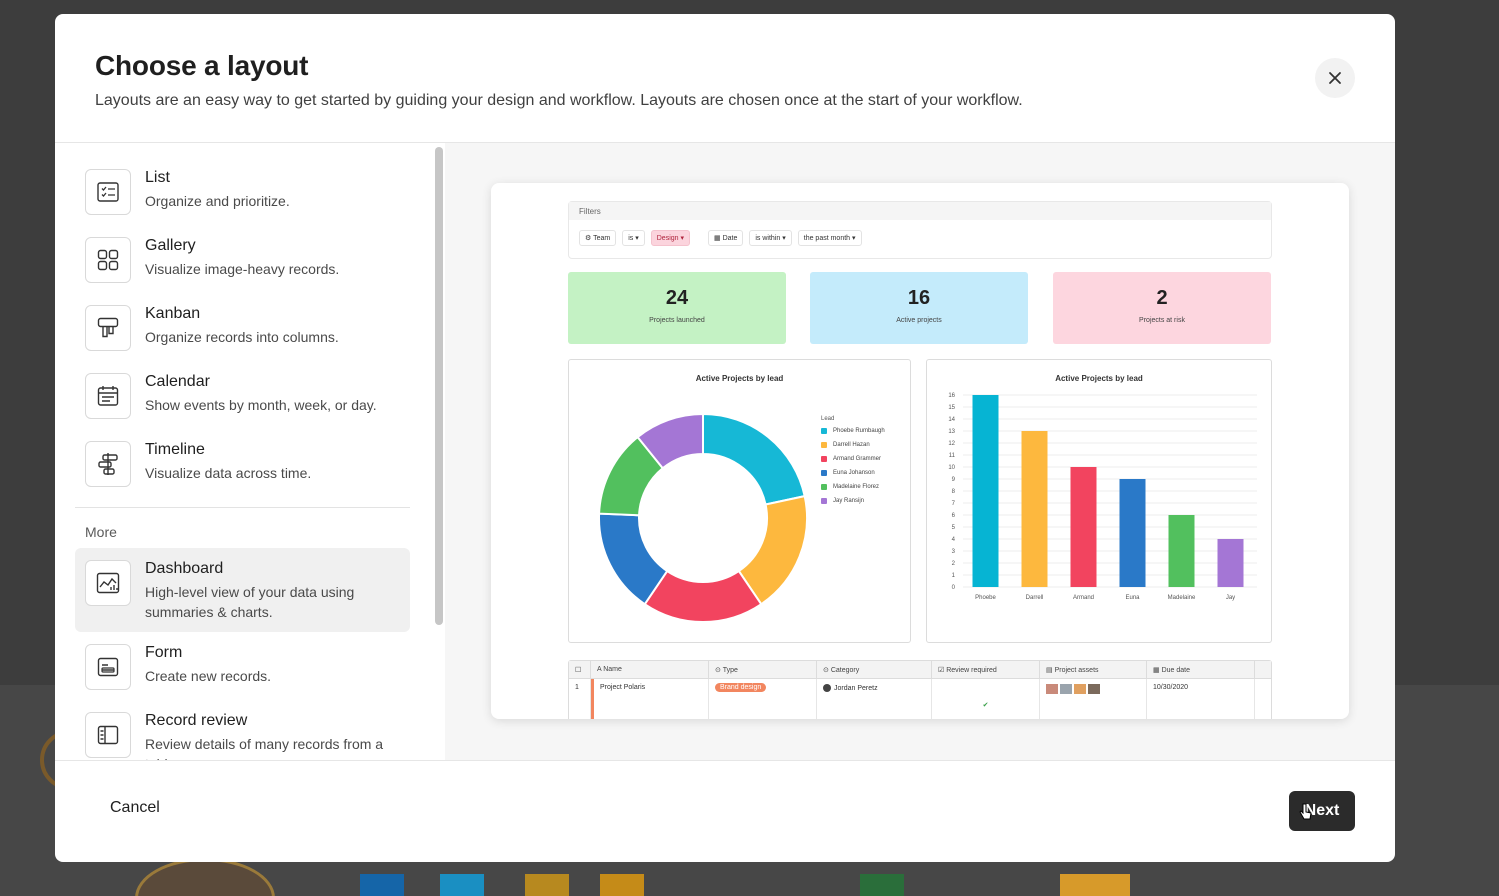  I want to click on stat-label: Projects launched, so click(677, 320).